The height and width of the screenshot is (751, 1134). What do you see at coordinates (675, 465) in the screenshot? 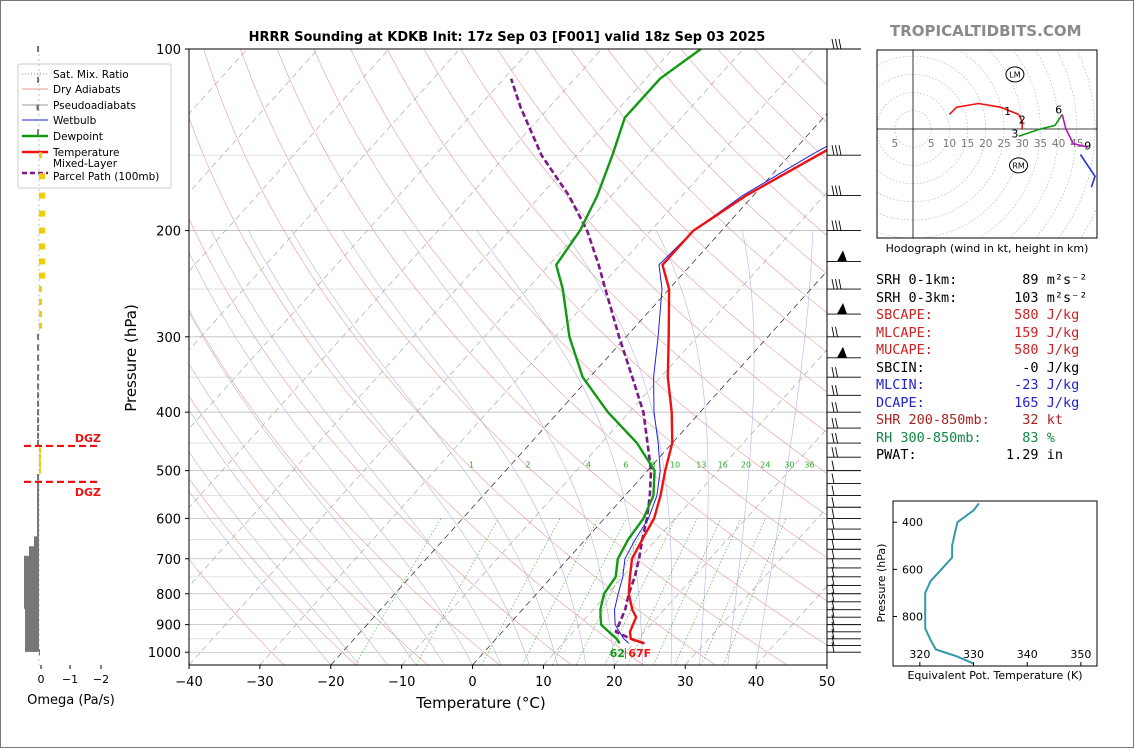
I see `mixing-ratio-label: 10` at bounding box center [675, 465].